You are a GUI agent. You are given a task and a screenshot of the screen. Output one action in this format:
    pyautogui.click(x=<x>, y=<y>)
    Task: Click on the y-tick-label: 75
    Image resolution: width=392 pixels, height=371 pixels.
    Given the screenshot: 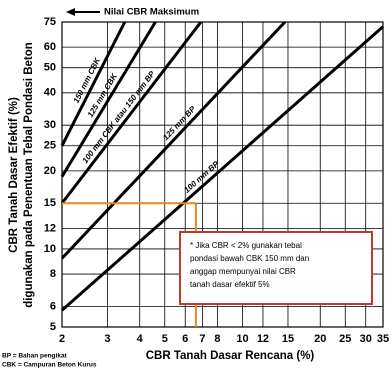 What is the action you would take?
    pyautogui.click(x=50, y=22)
    